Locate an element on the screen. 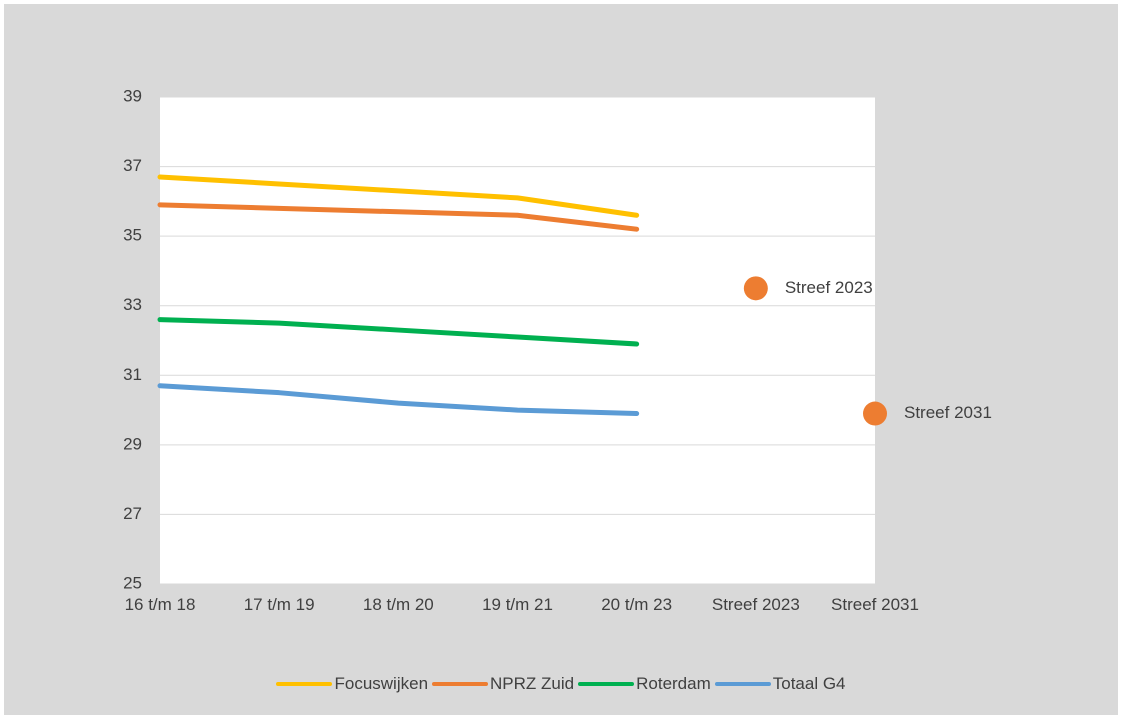 The height and width of the screenshot is (719, 1122). legend-label: NPRZ Zuid is located at coordinates (532, 683).